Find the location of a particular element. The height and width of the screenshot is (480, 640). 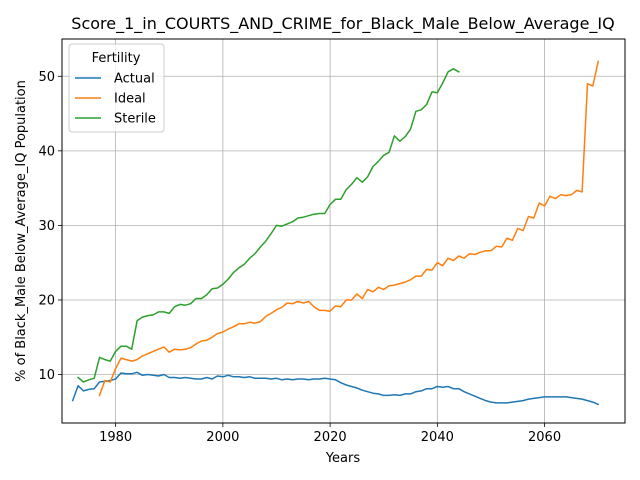

x-tick-label: 2020 is located at coordinates (330, 437).